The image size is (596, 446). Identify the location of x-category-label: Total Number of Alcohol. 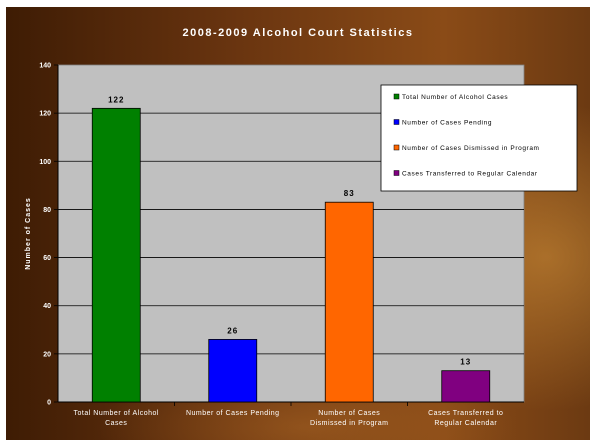
(116, 413).